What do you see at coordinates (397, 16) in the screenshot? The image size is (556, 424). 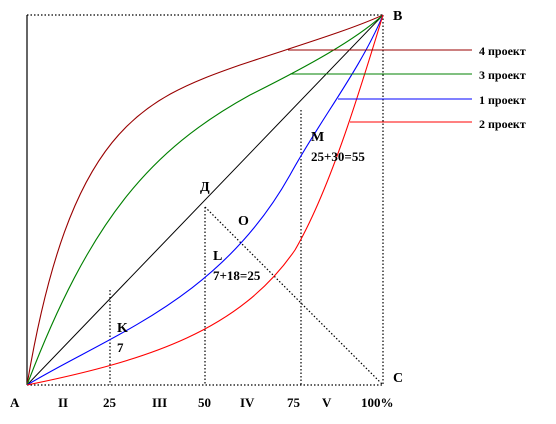 I see `point-label-b: B` at bounding box center [397, 16].